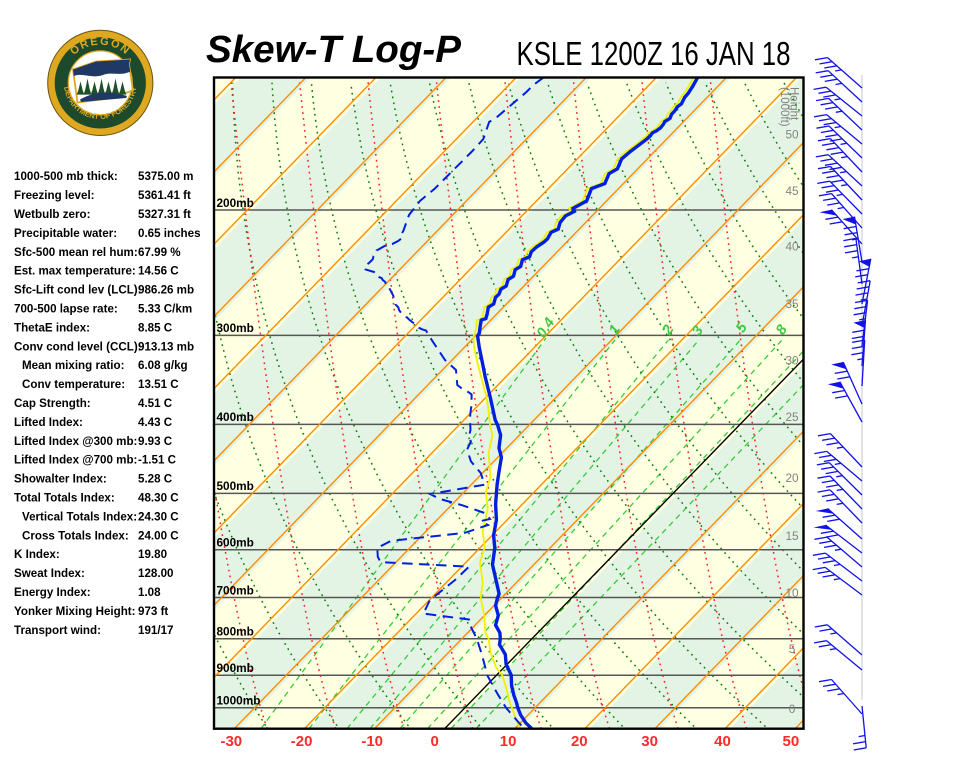 The image size is (960, 773). Describe the element at coordinates (792, 304) in the screenshot. I see `svg-text: 35` at that location.